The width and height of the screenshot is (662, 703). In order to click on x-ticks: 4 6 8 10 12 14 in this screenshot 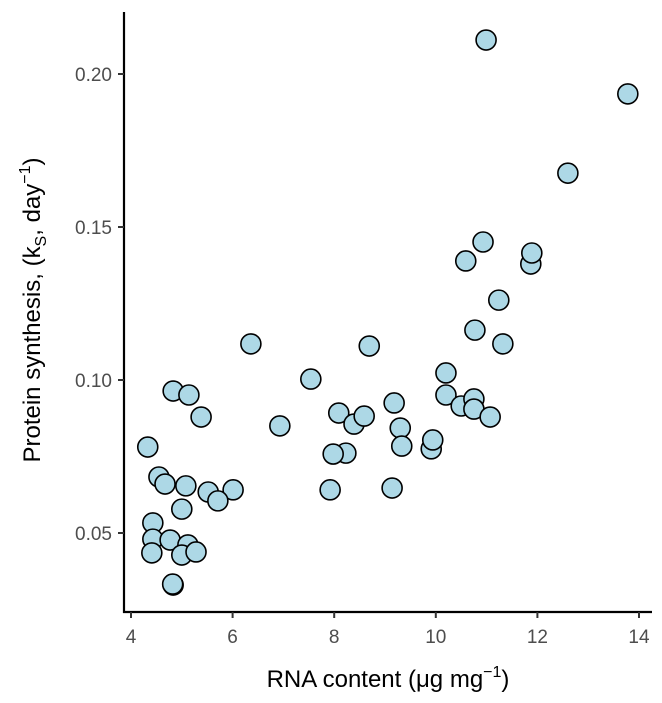, I will do `click(388, 630)`.